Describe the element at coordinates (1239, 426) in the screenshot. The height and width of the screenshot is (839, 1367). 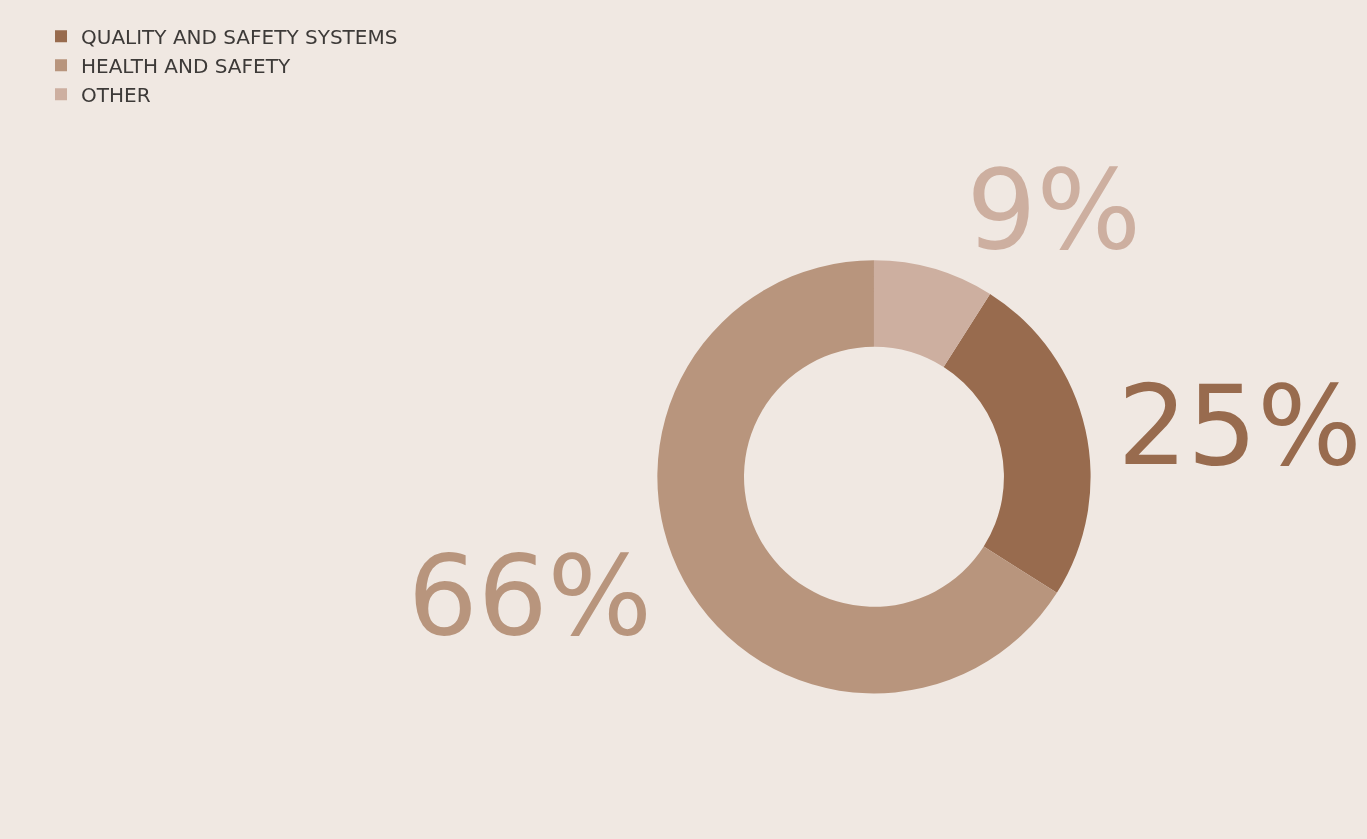
I see `data-label: 25%` at that location.